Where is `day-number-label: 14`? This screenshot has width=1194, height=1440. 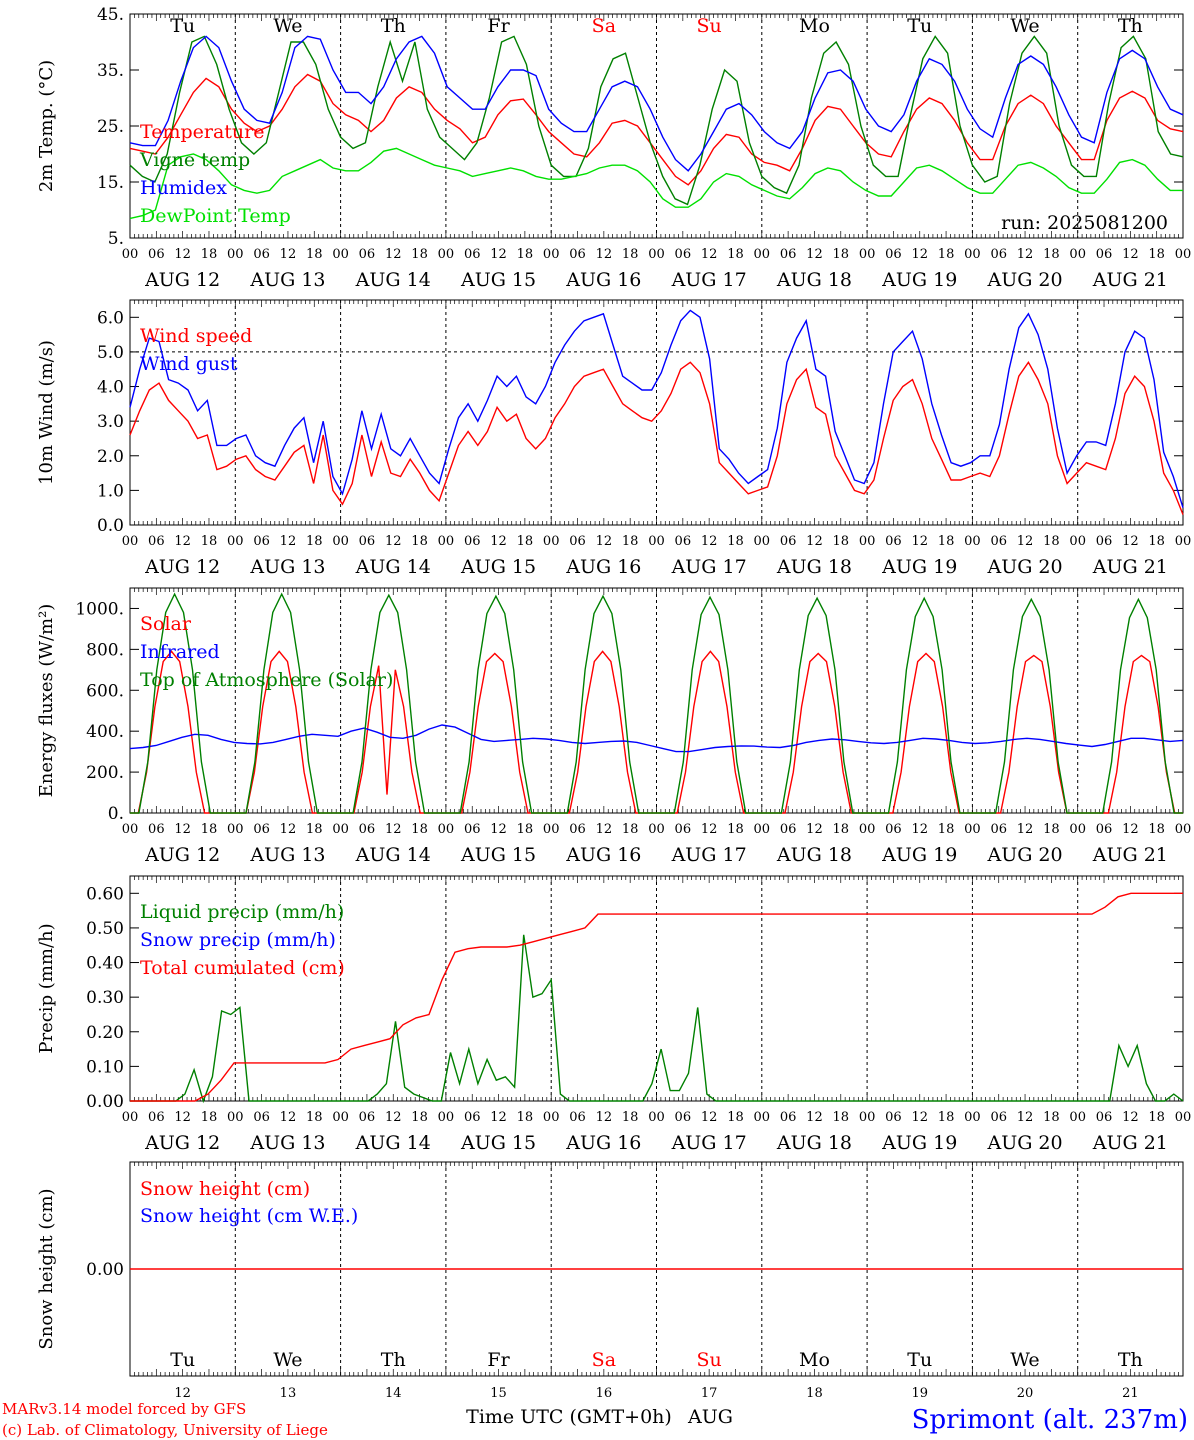
day-number-label: 14 is located at coordinates (393, 1393).